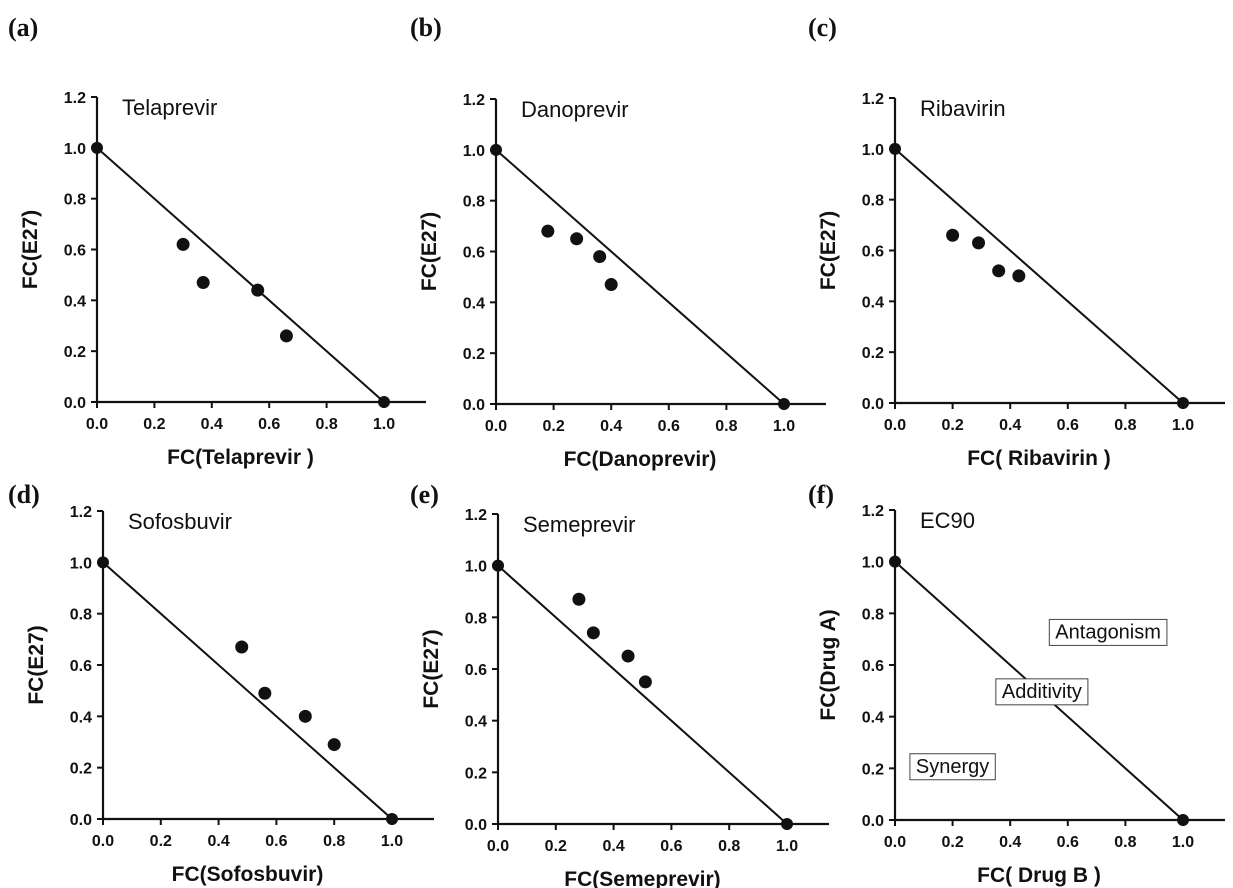 The width and height of the screenshot is (1233, 888). I want to click on x-axis-label: FC(Semeprevir), so click(642, 878).